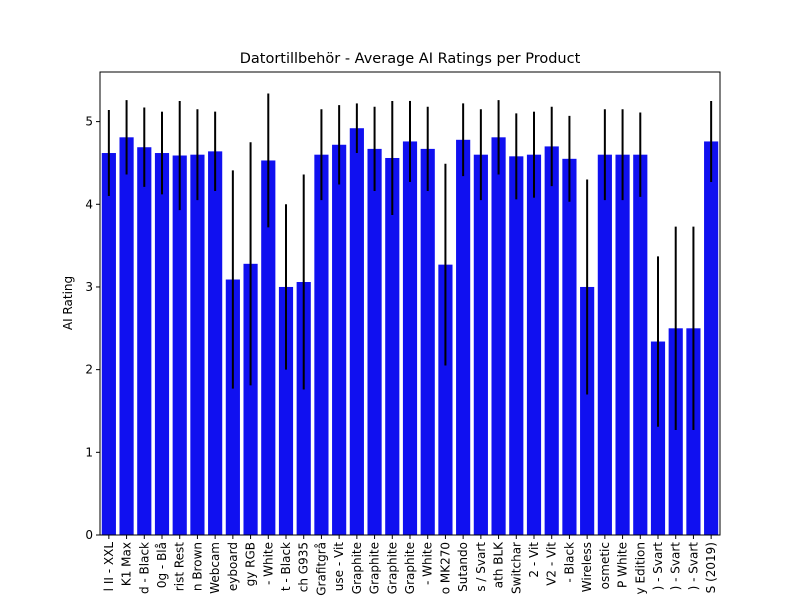 The image size is (800, 600). I want to click on y-tick-label: 2, so click(89, 370).